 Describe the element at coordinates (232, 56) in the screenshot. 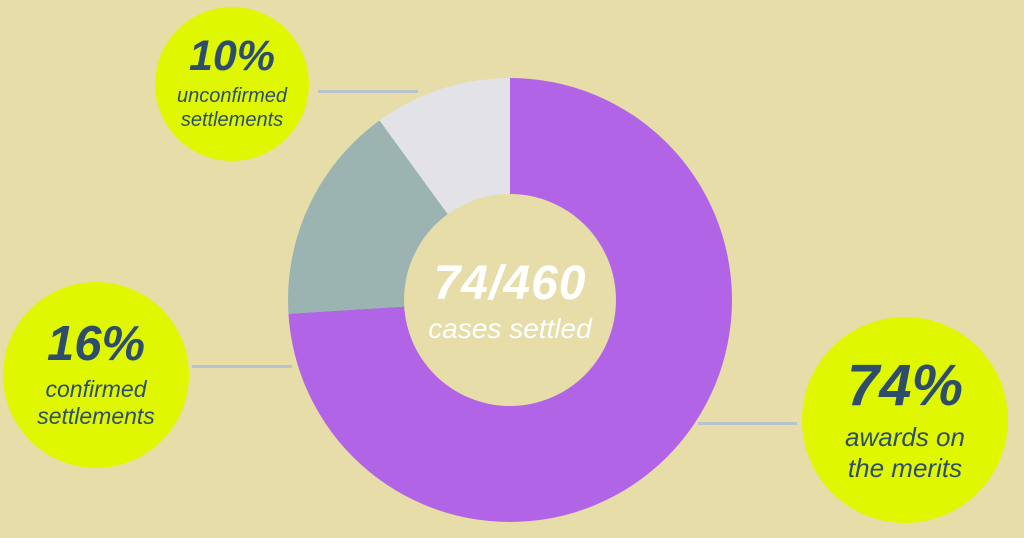

I see `callout-percent-unconfirmed: 10%` at that location.